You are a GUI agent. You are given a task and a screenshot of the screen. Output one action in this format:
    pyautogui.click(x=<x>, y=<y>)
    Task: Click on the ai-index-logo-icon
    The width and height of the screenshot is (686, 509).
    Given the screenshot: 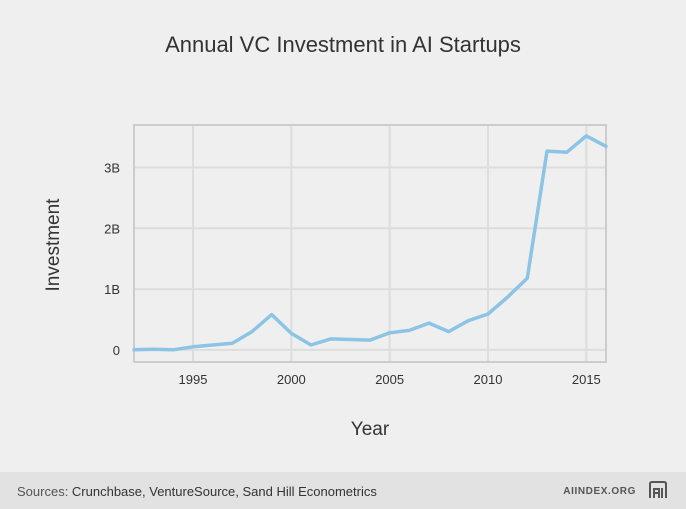 What is the action you would take?
    pyautogui.click(x=658, y=489)
    